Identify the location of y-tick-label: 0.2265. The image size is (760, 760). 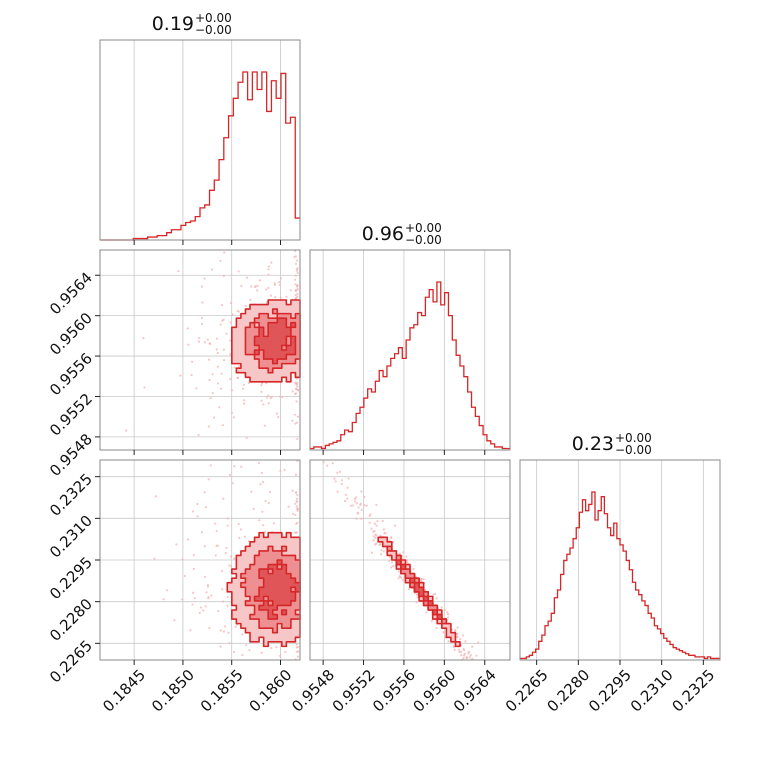
(71, 662).